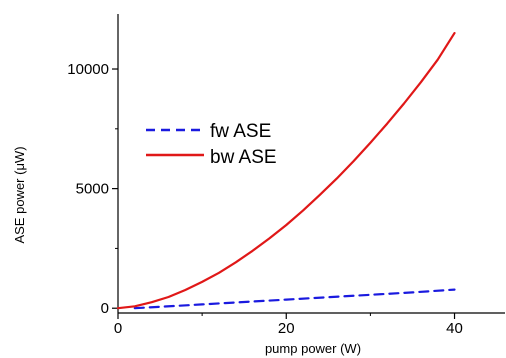 The width and height of the screenshot is (506, 358). Describe the element at coordinates (313, 348) in the screenshot. I see `x-axis-label: pump power (W)` at that location.